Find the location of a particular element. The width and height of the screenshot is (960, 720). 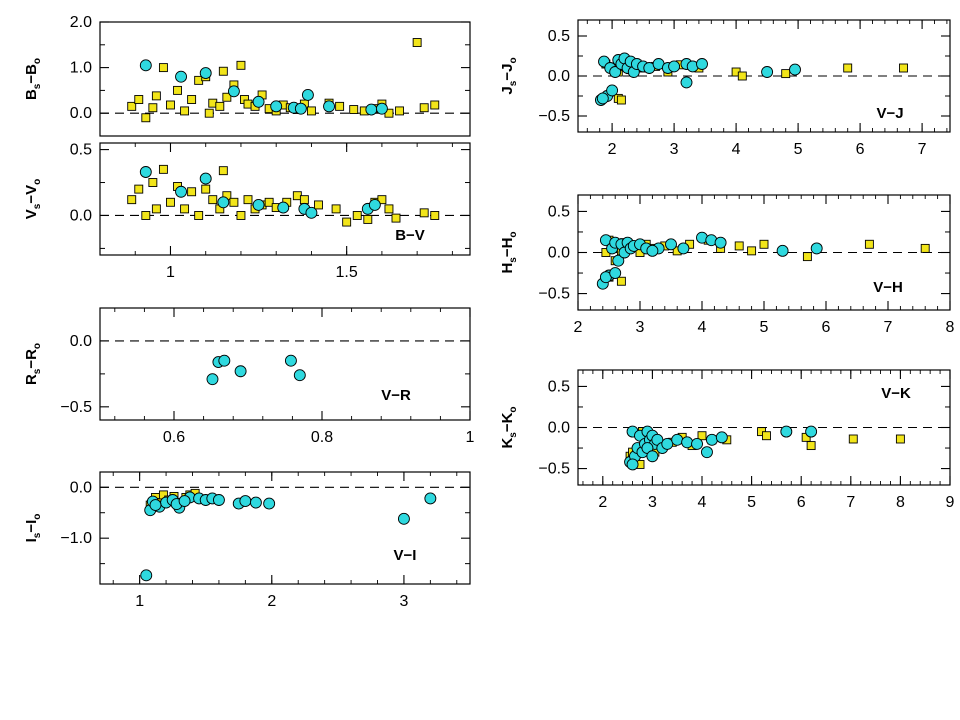

x-tick-label: 8 is located at coordinates (950, 327).